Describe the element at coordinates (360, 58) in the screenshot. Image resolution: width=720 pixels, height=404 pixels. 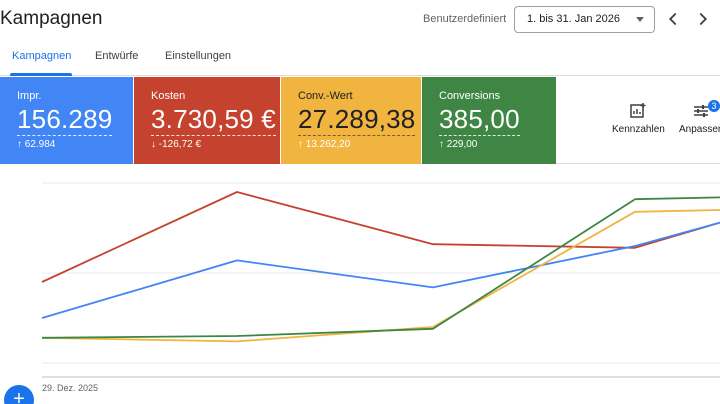
I see `tab-bar: Kampagnen Entwürfe Einstellungen` at that location.